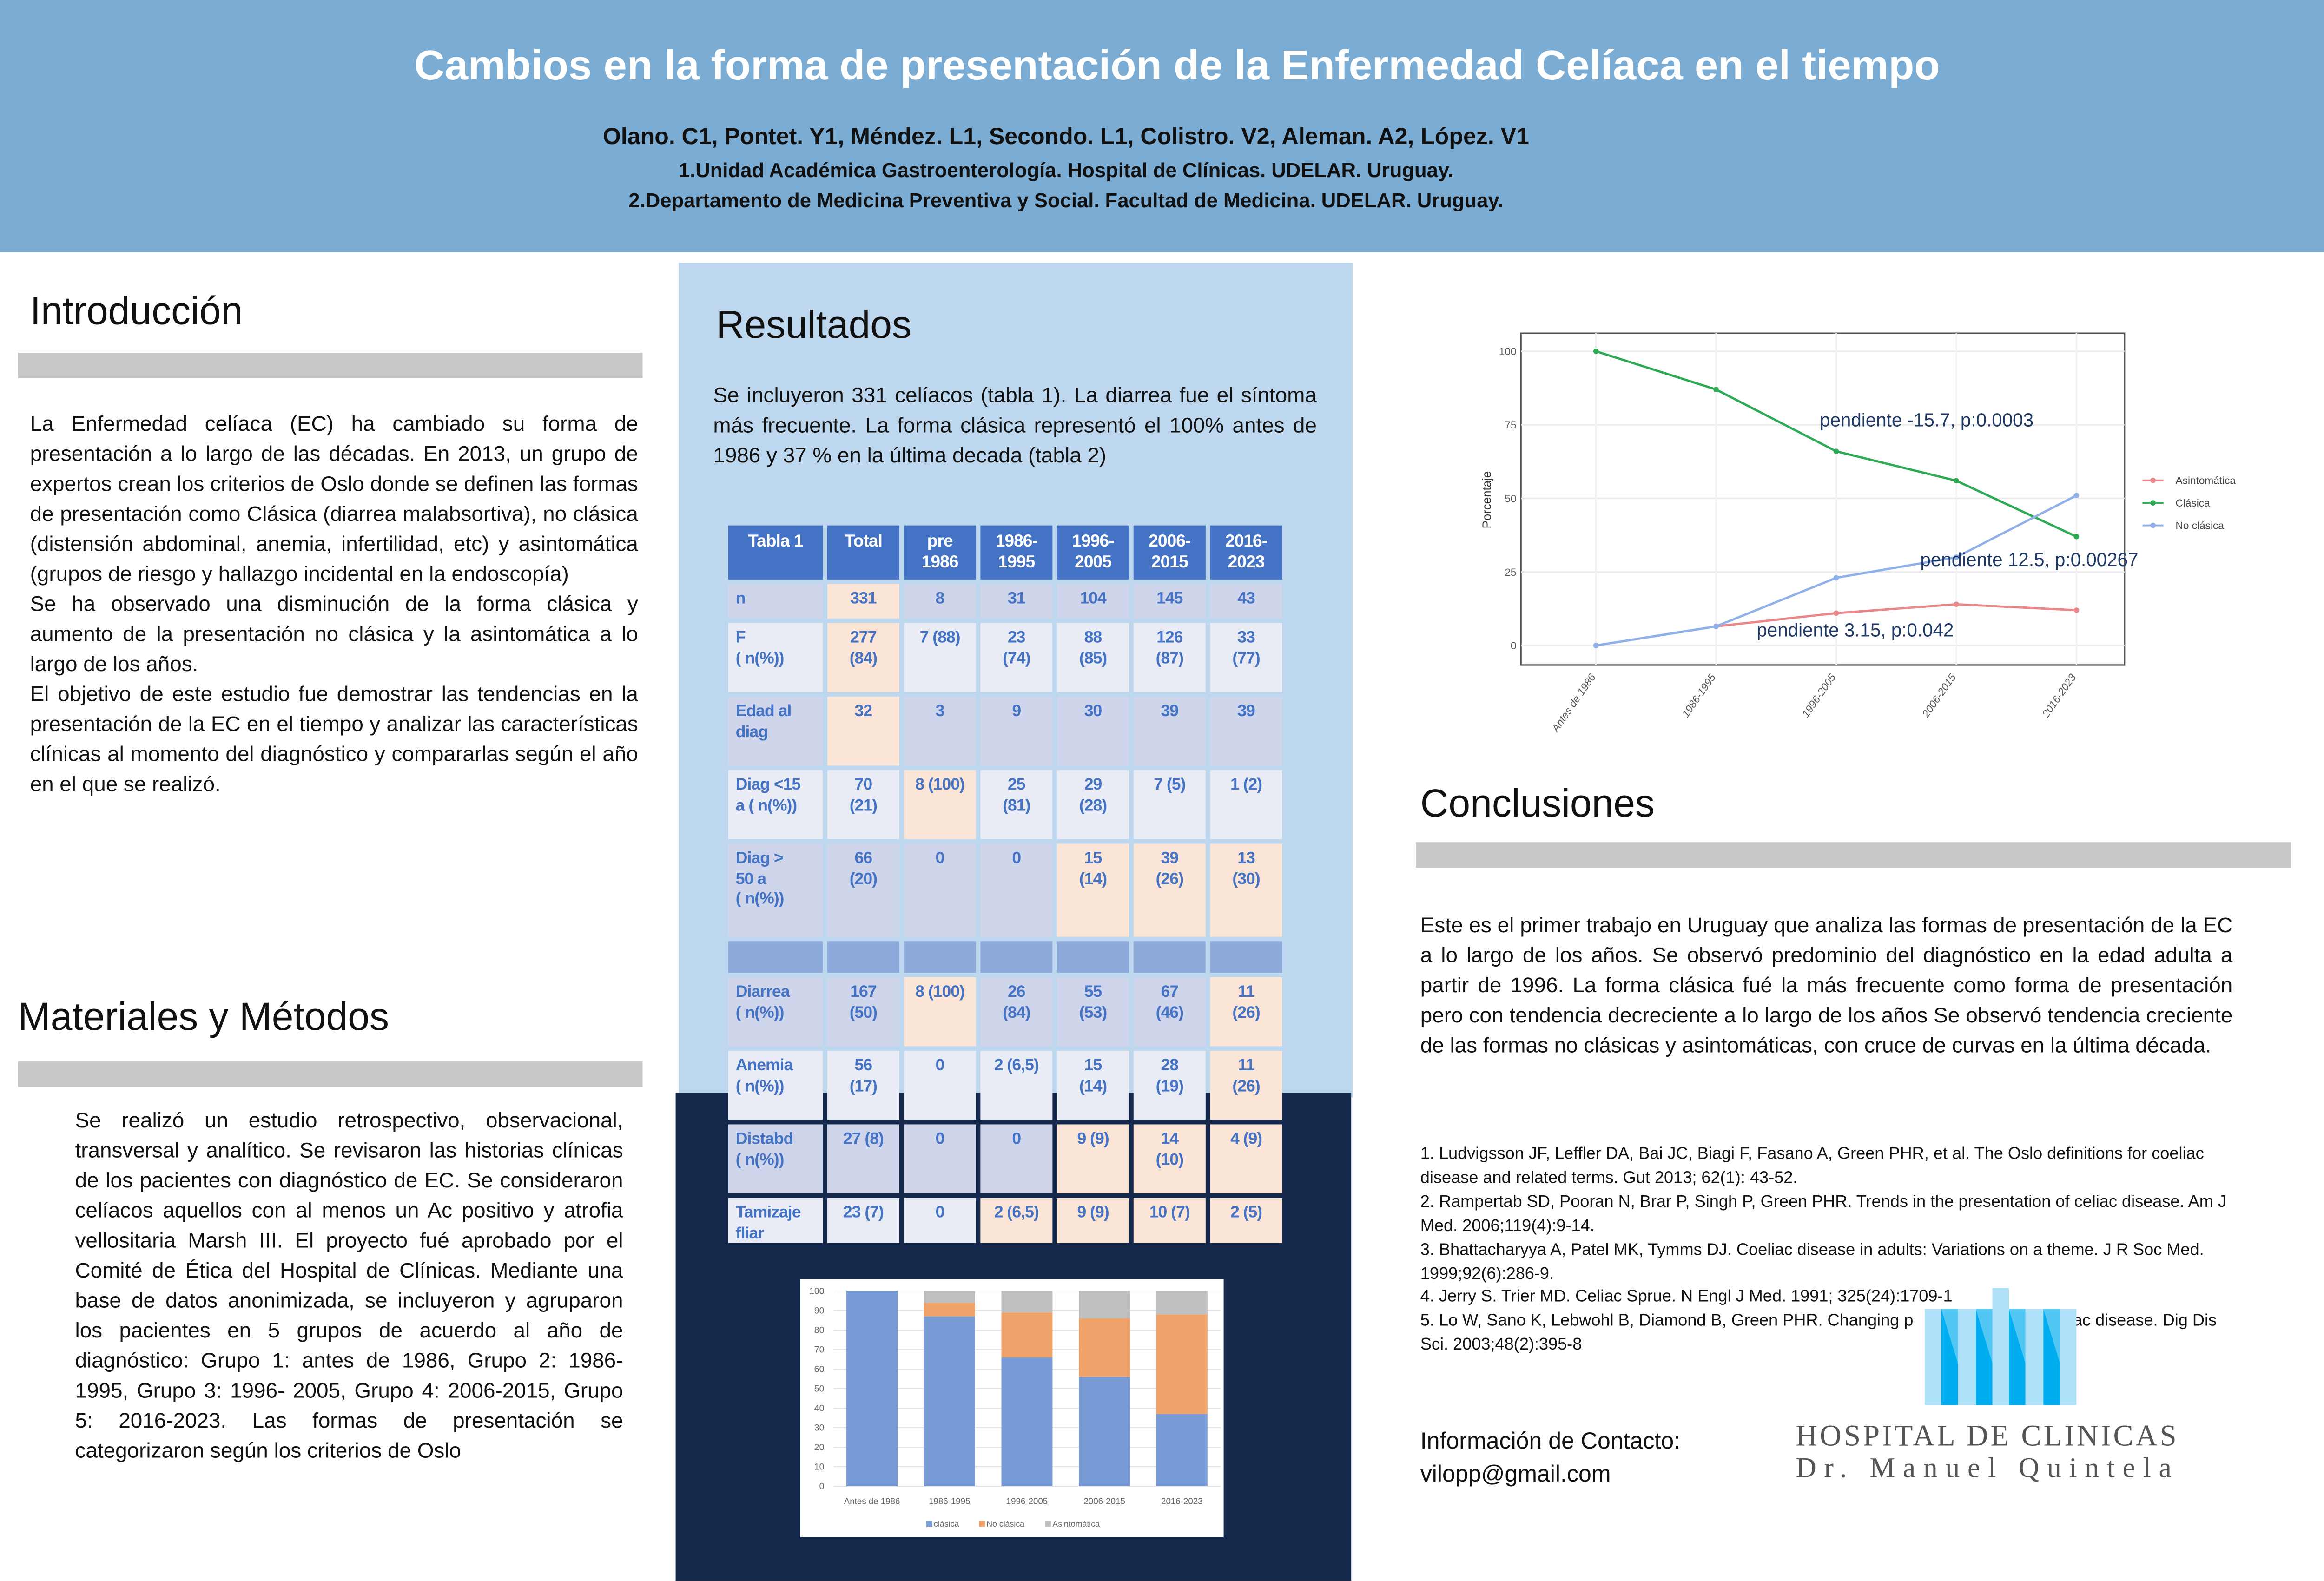 This screenshot has width=2324, height=1581. What do you see at coordinates (940, 804) in the screenshot?
I see `table-cell: 8 (100)` at bounding box center [940, 804].